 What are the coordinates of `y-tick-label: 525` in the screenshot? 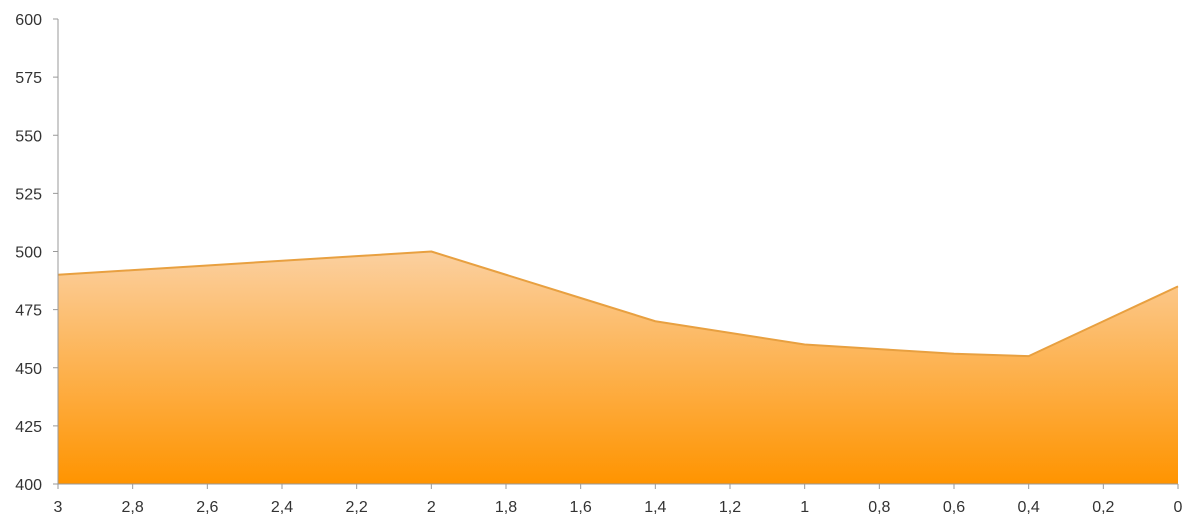 It's located at (28, 194).